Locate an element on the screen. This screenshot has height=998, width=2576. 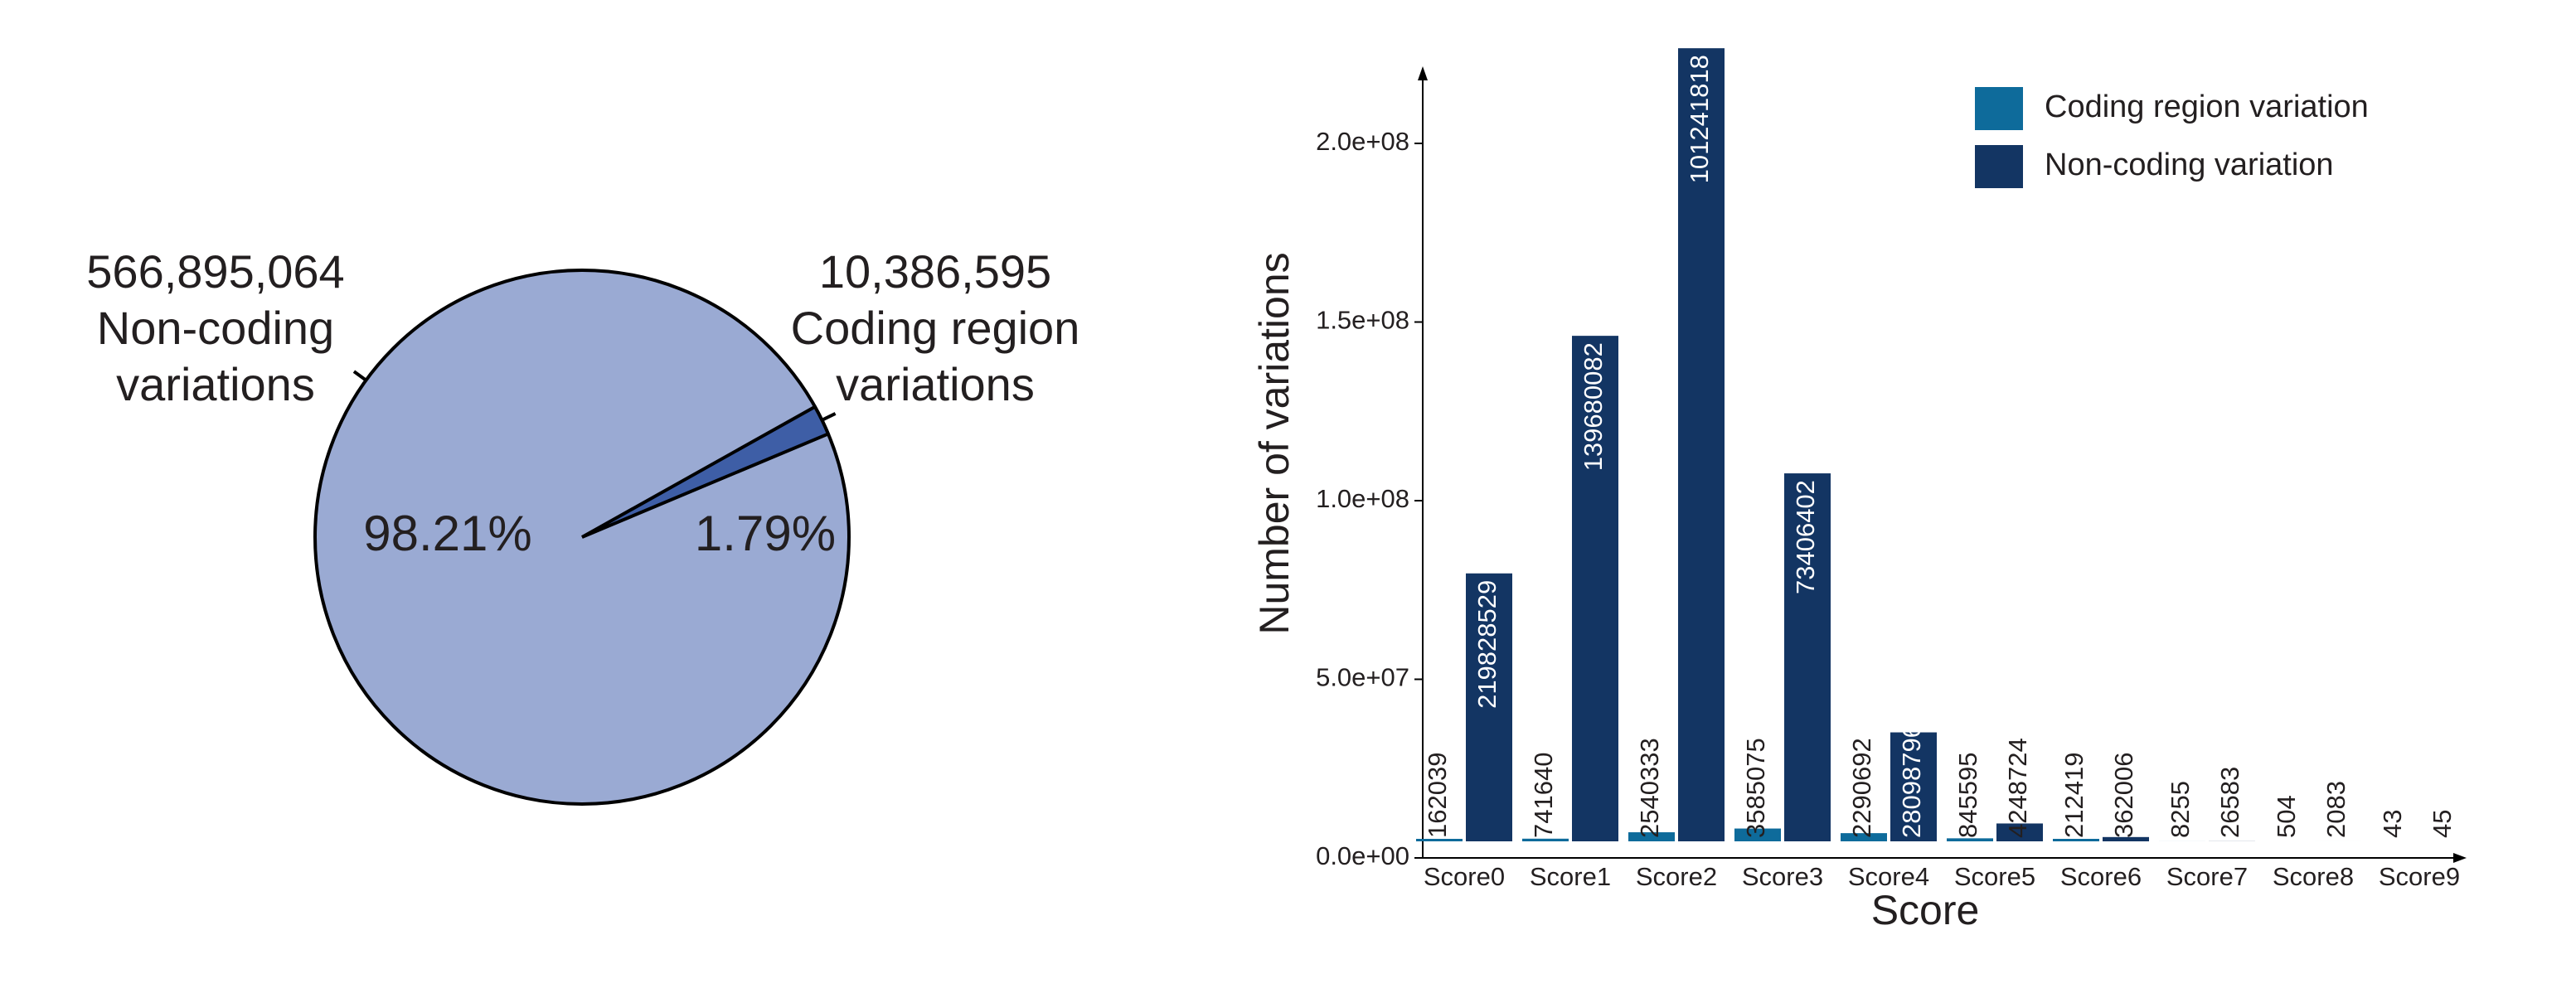
pie-label-coding-region-line-2: variations is located at coordinates (935, 384).